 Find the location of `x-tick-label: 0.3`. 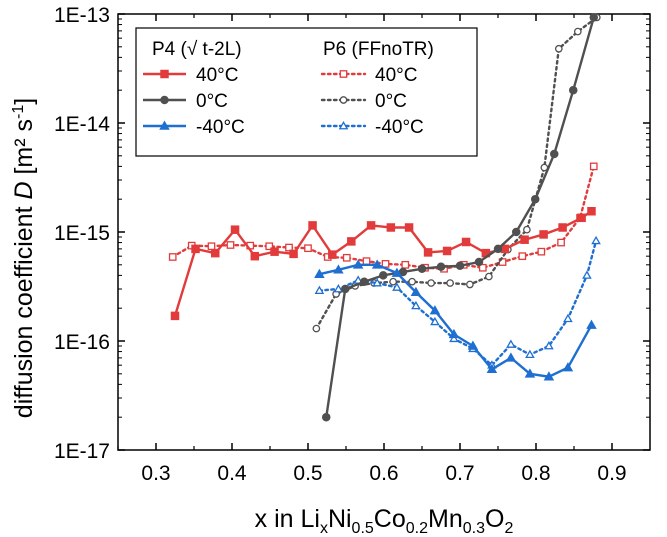

x-tick-label: 0.3 is located at coordinates (155, 473).